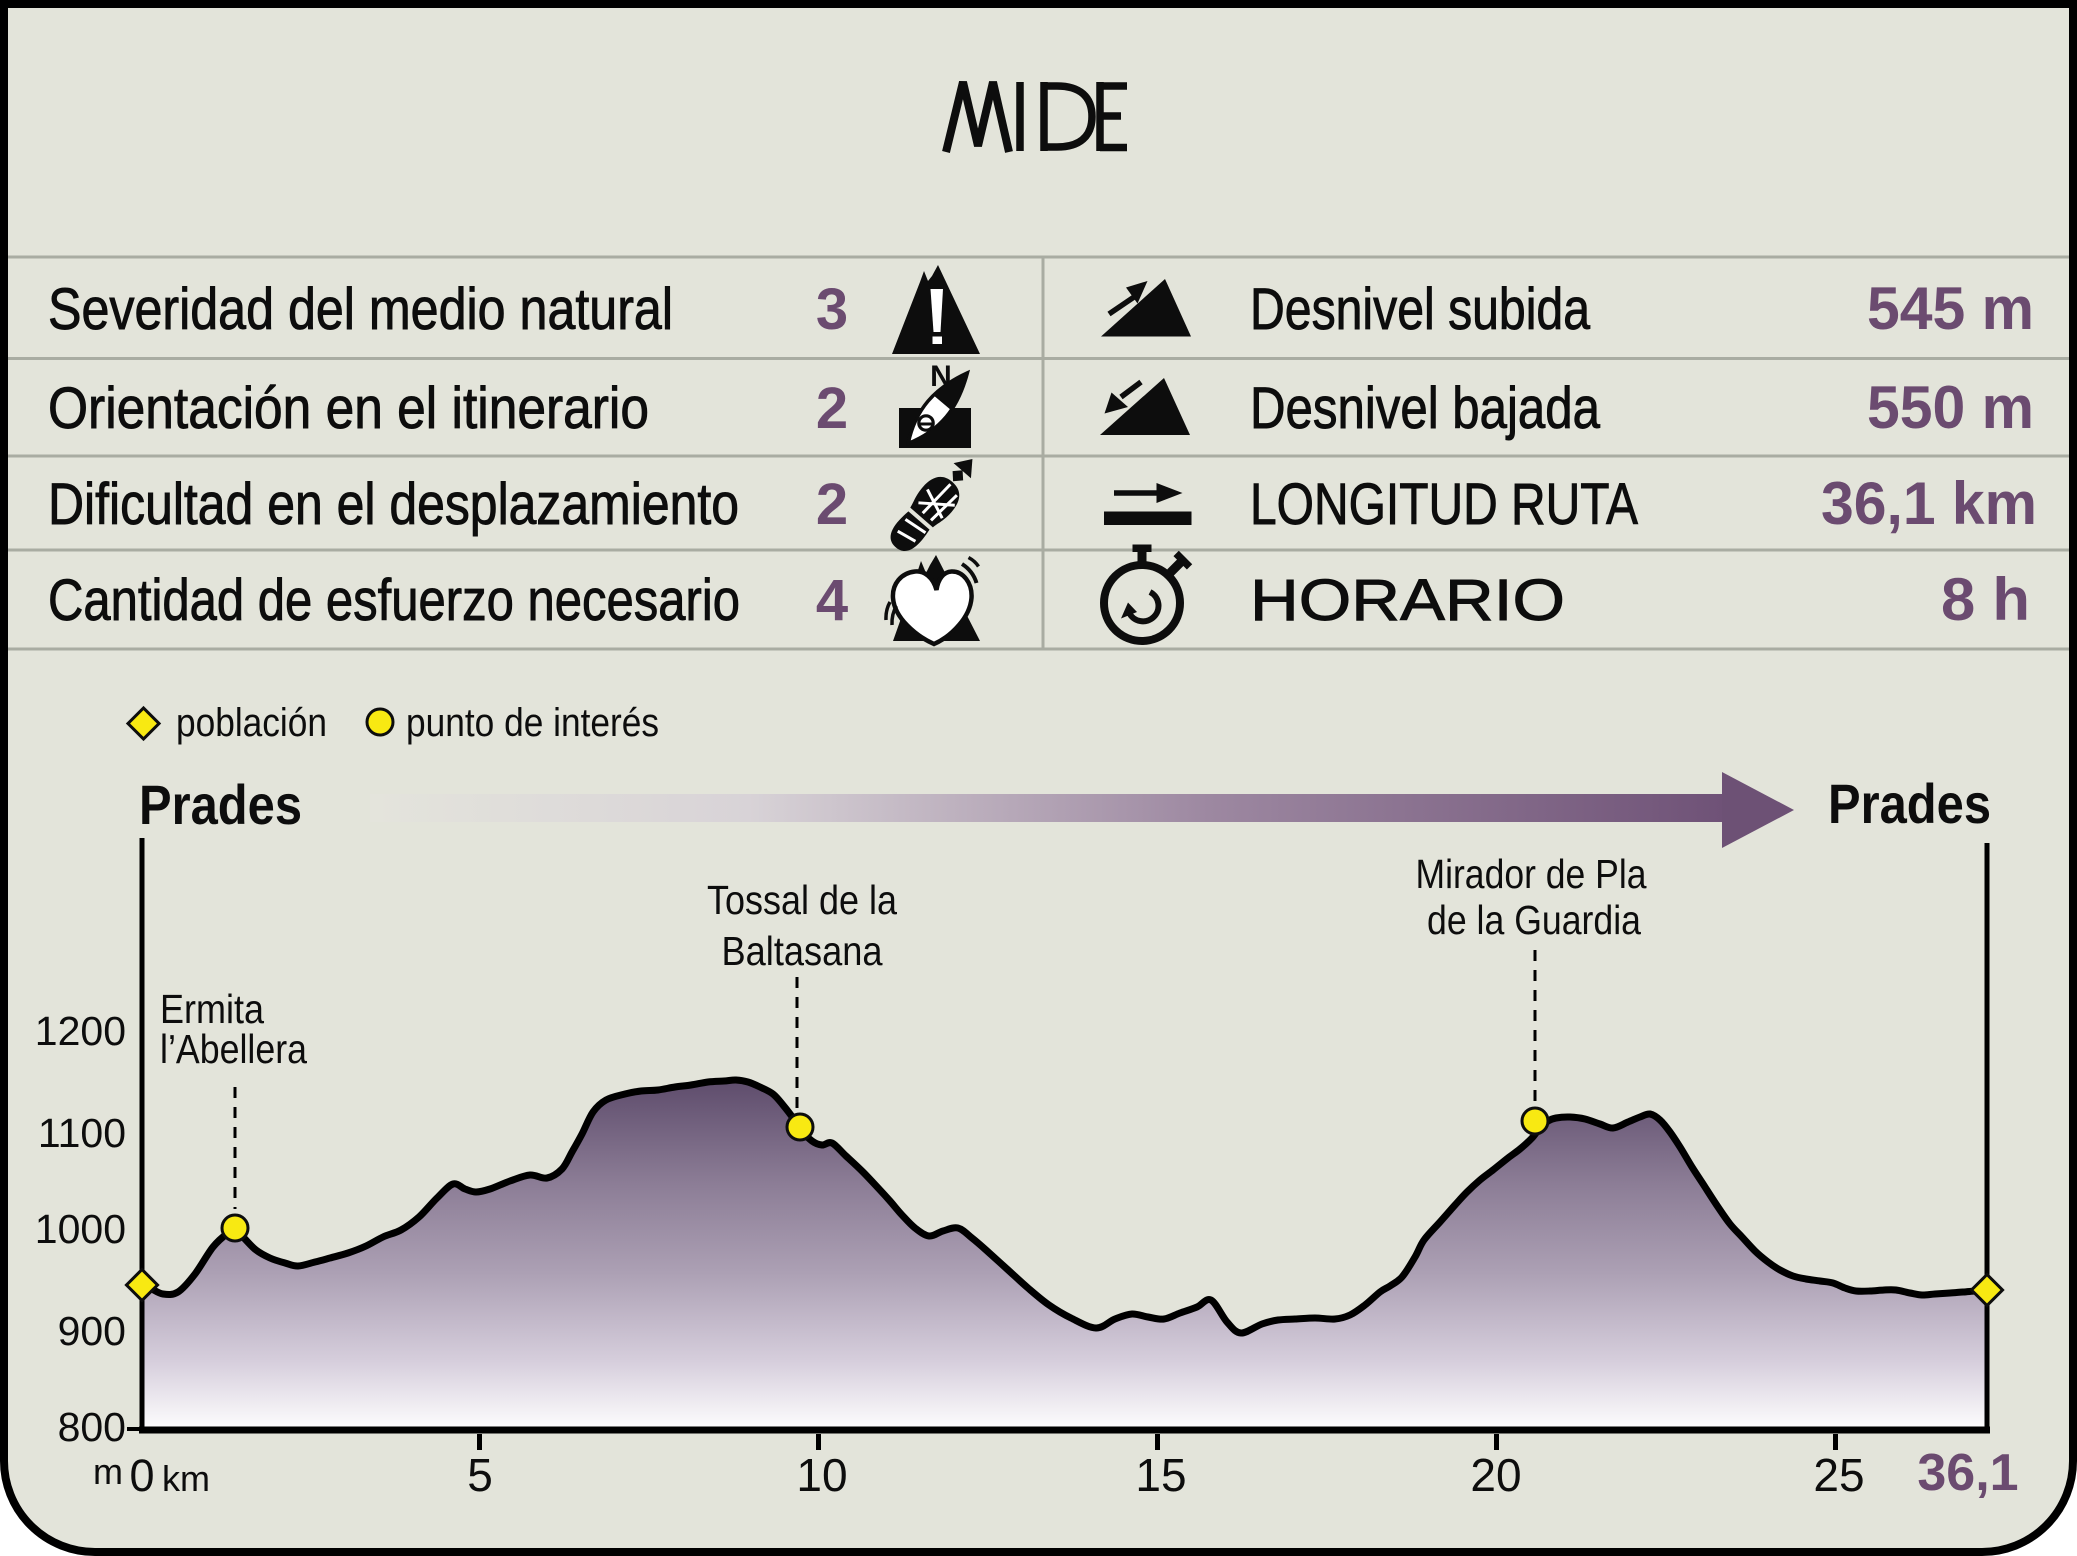 The width and height of the screenshot is (2077, 1556). I want to click on svg-text: HORARIO, so click(1407, 600).